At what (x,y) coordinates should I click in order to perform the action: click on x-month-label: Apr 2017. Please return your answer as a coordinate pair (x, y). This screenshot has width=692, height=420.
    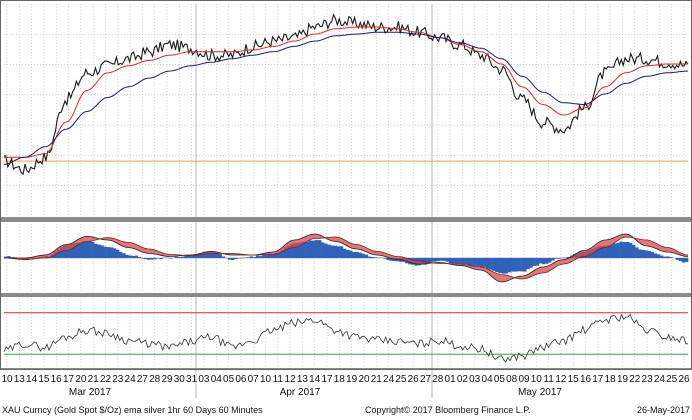
    Looking at the image, I should click on (300, 392).